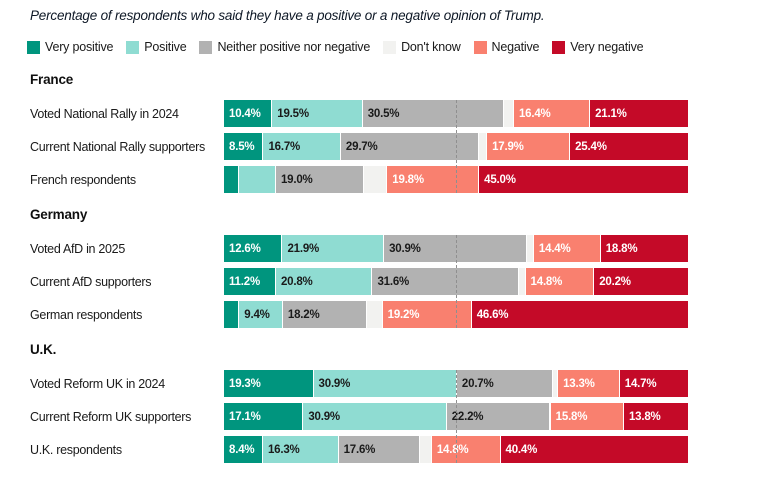 The width and height of the screenshot is (770, 490). What do you see at coordinates (76, 449) in the screenshot?
I see `row-label: U.K. respondents` at bounding box center [76, 449].